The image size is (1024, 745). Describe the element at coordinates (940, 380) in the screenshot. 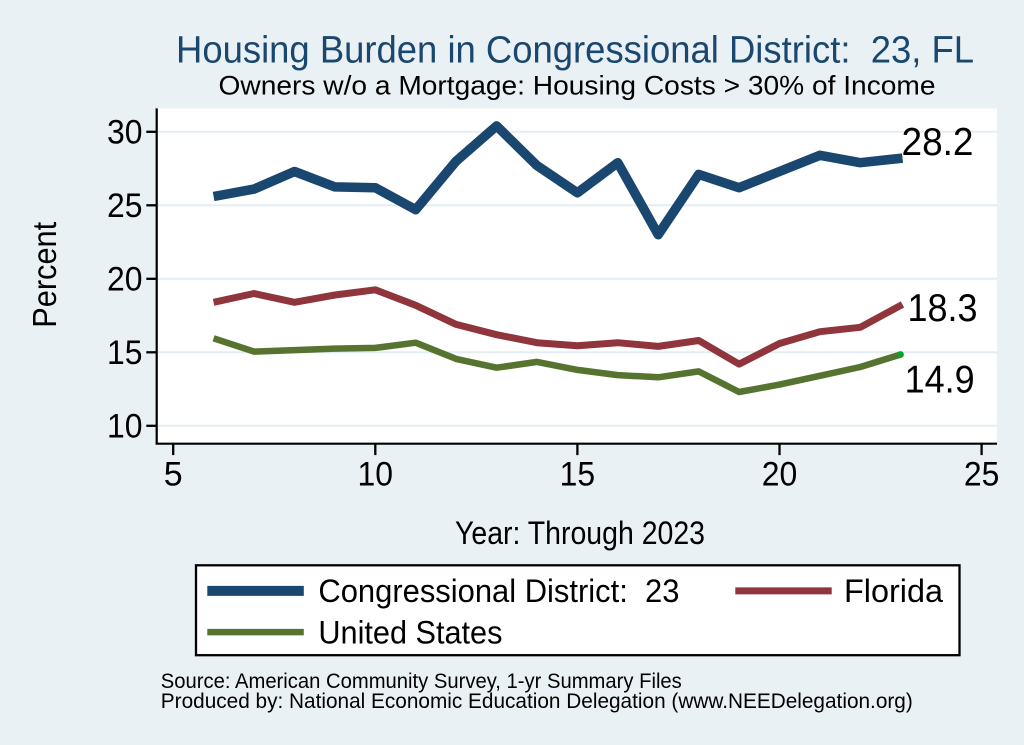

I see `svg-text: 14.9` at that location.